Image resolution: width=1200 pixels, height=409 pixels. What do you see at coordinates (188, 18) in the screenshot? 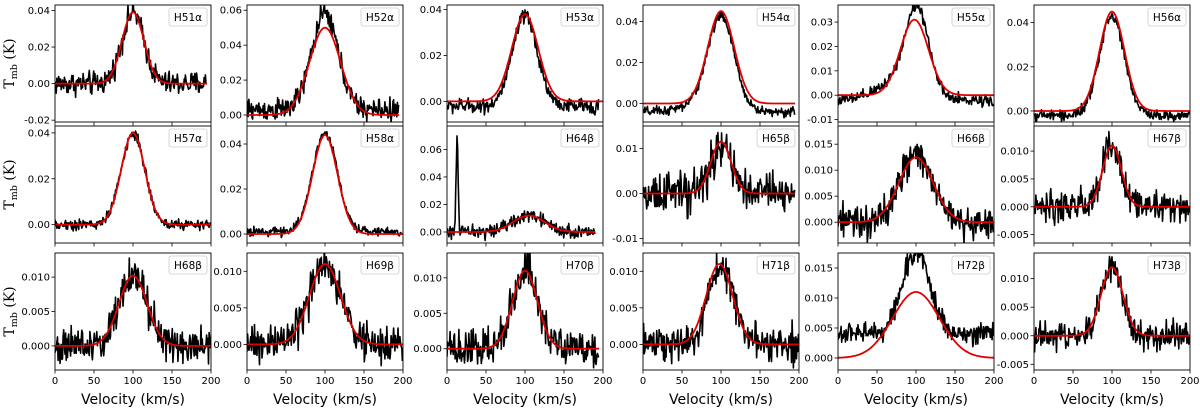
I see `legend-label: H51α` at bounding box center [188, 18].